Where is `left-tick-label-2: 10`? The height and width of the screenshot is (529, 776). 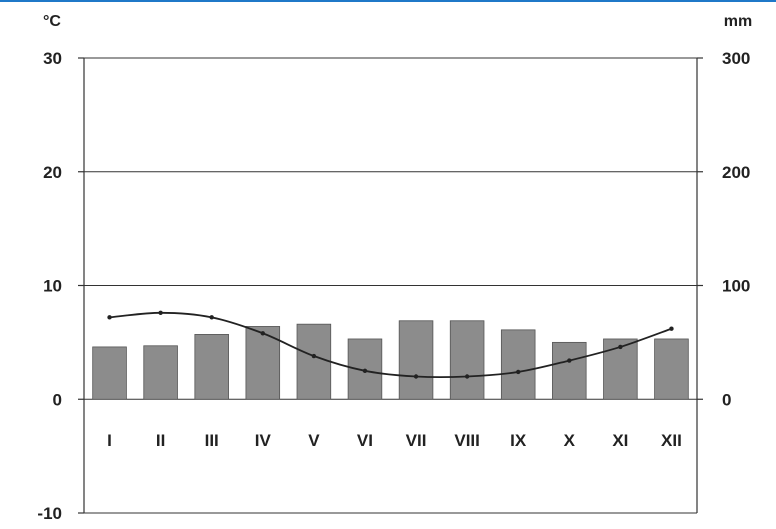 left-tick-label-2: 10 is located at coordinates (52, 286).